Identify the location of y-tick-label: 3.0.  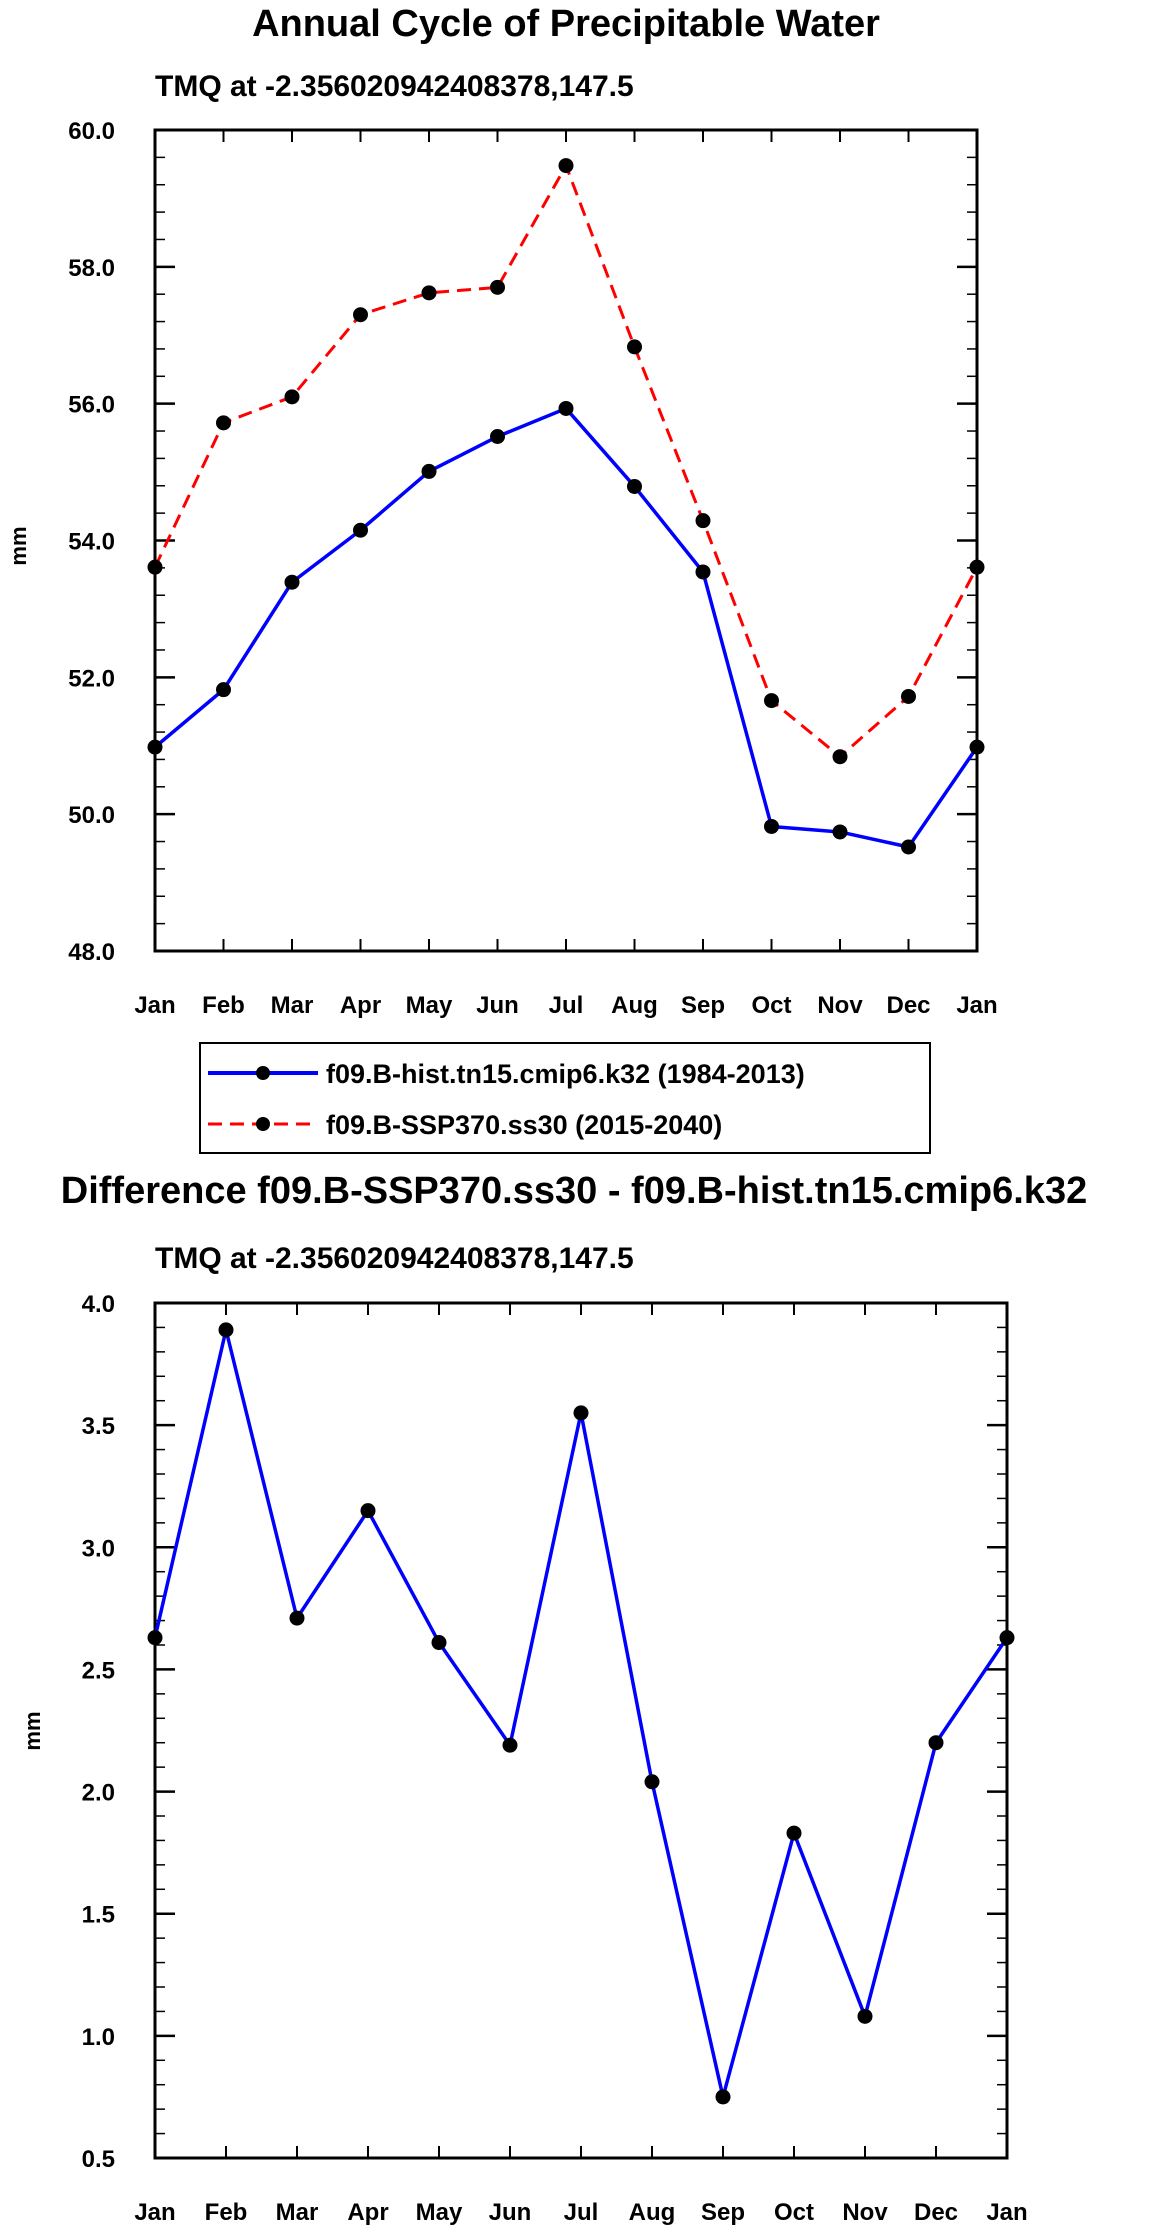
(98, 1548).